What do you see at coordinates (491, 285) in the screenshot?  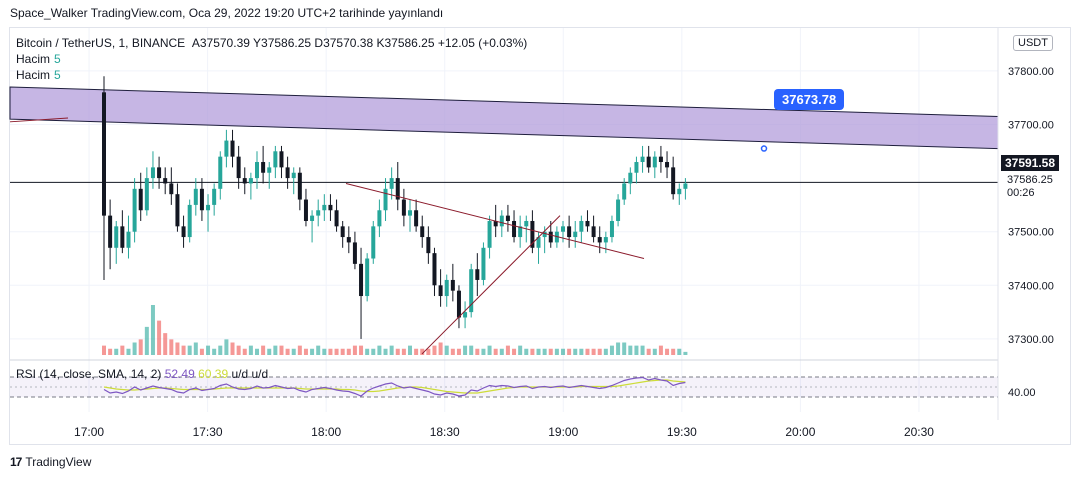 I see `triangle-lower-trendline` at bounding box center [491, 285].